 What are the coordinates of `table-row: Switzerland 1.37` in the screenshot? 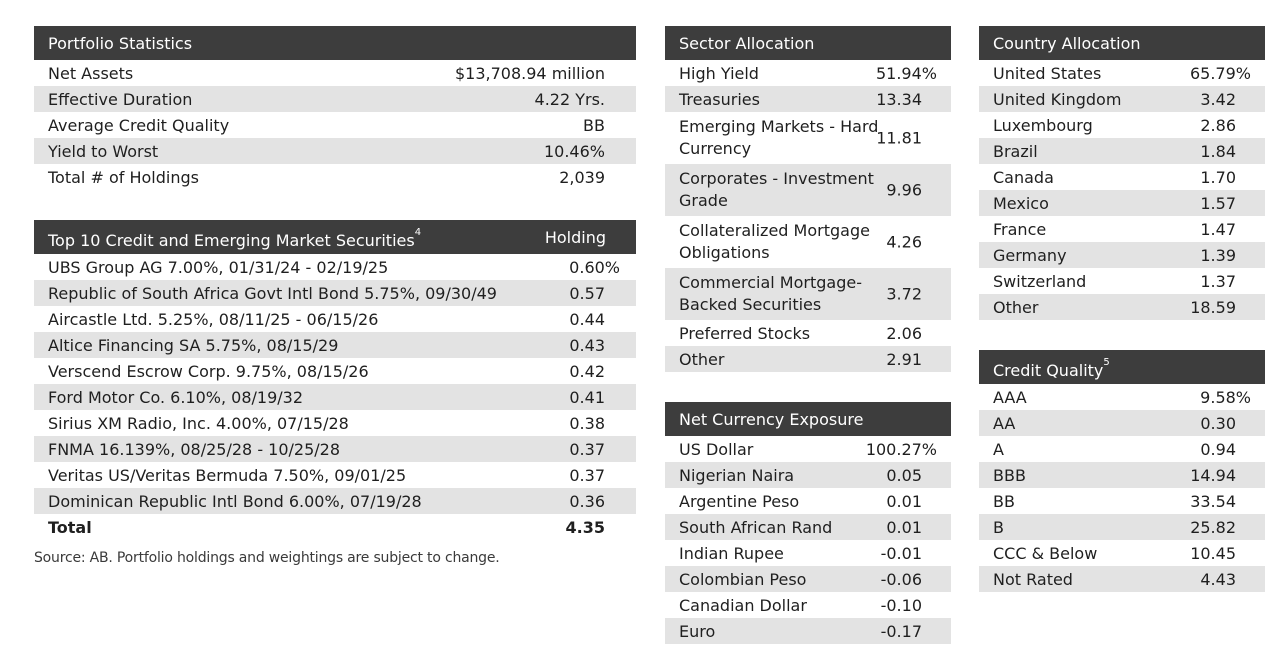 It's located at (1122, 281).